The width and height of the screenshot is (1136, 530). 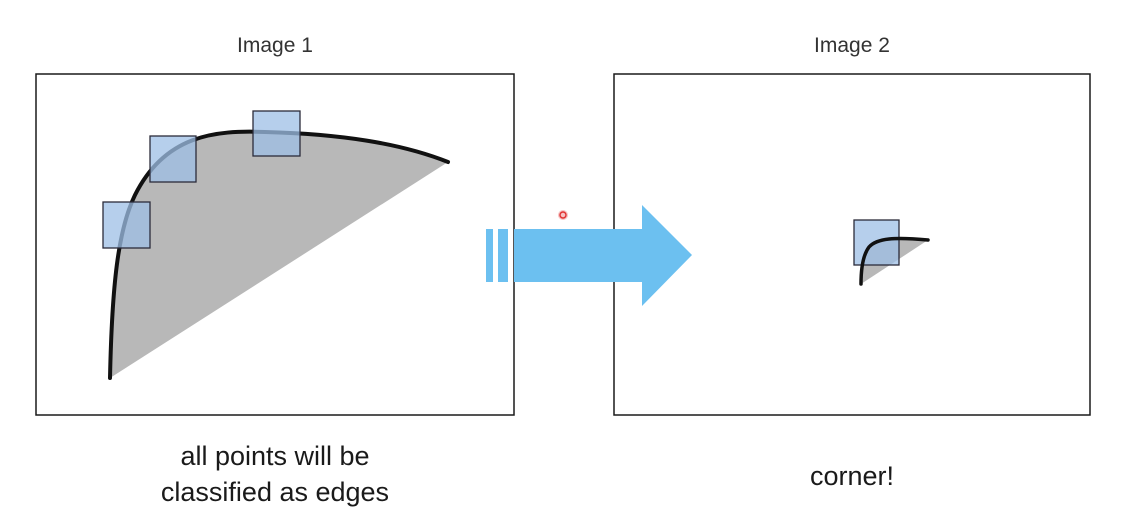 I want to click on image1-caption: all points will be classified as edges, so click(x=275, y=474).